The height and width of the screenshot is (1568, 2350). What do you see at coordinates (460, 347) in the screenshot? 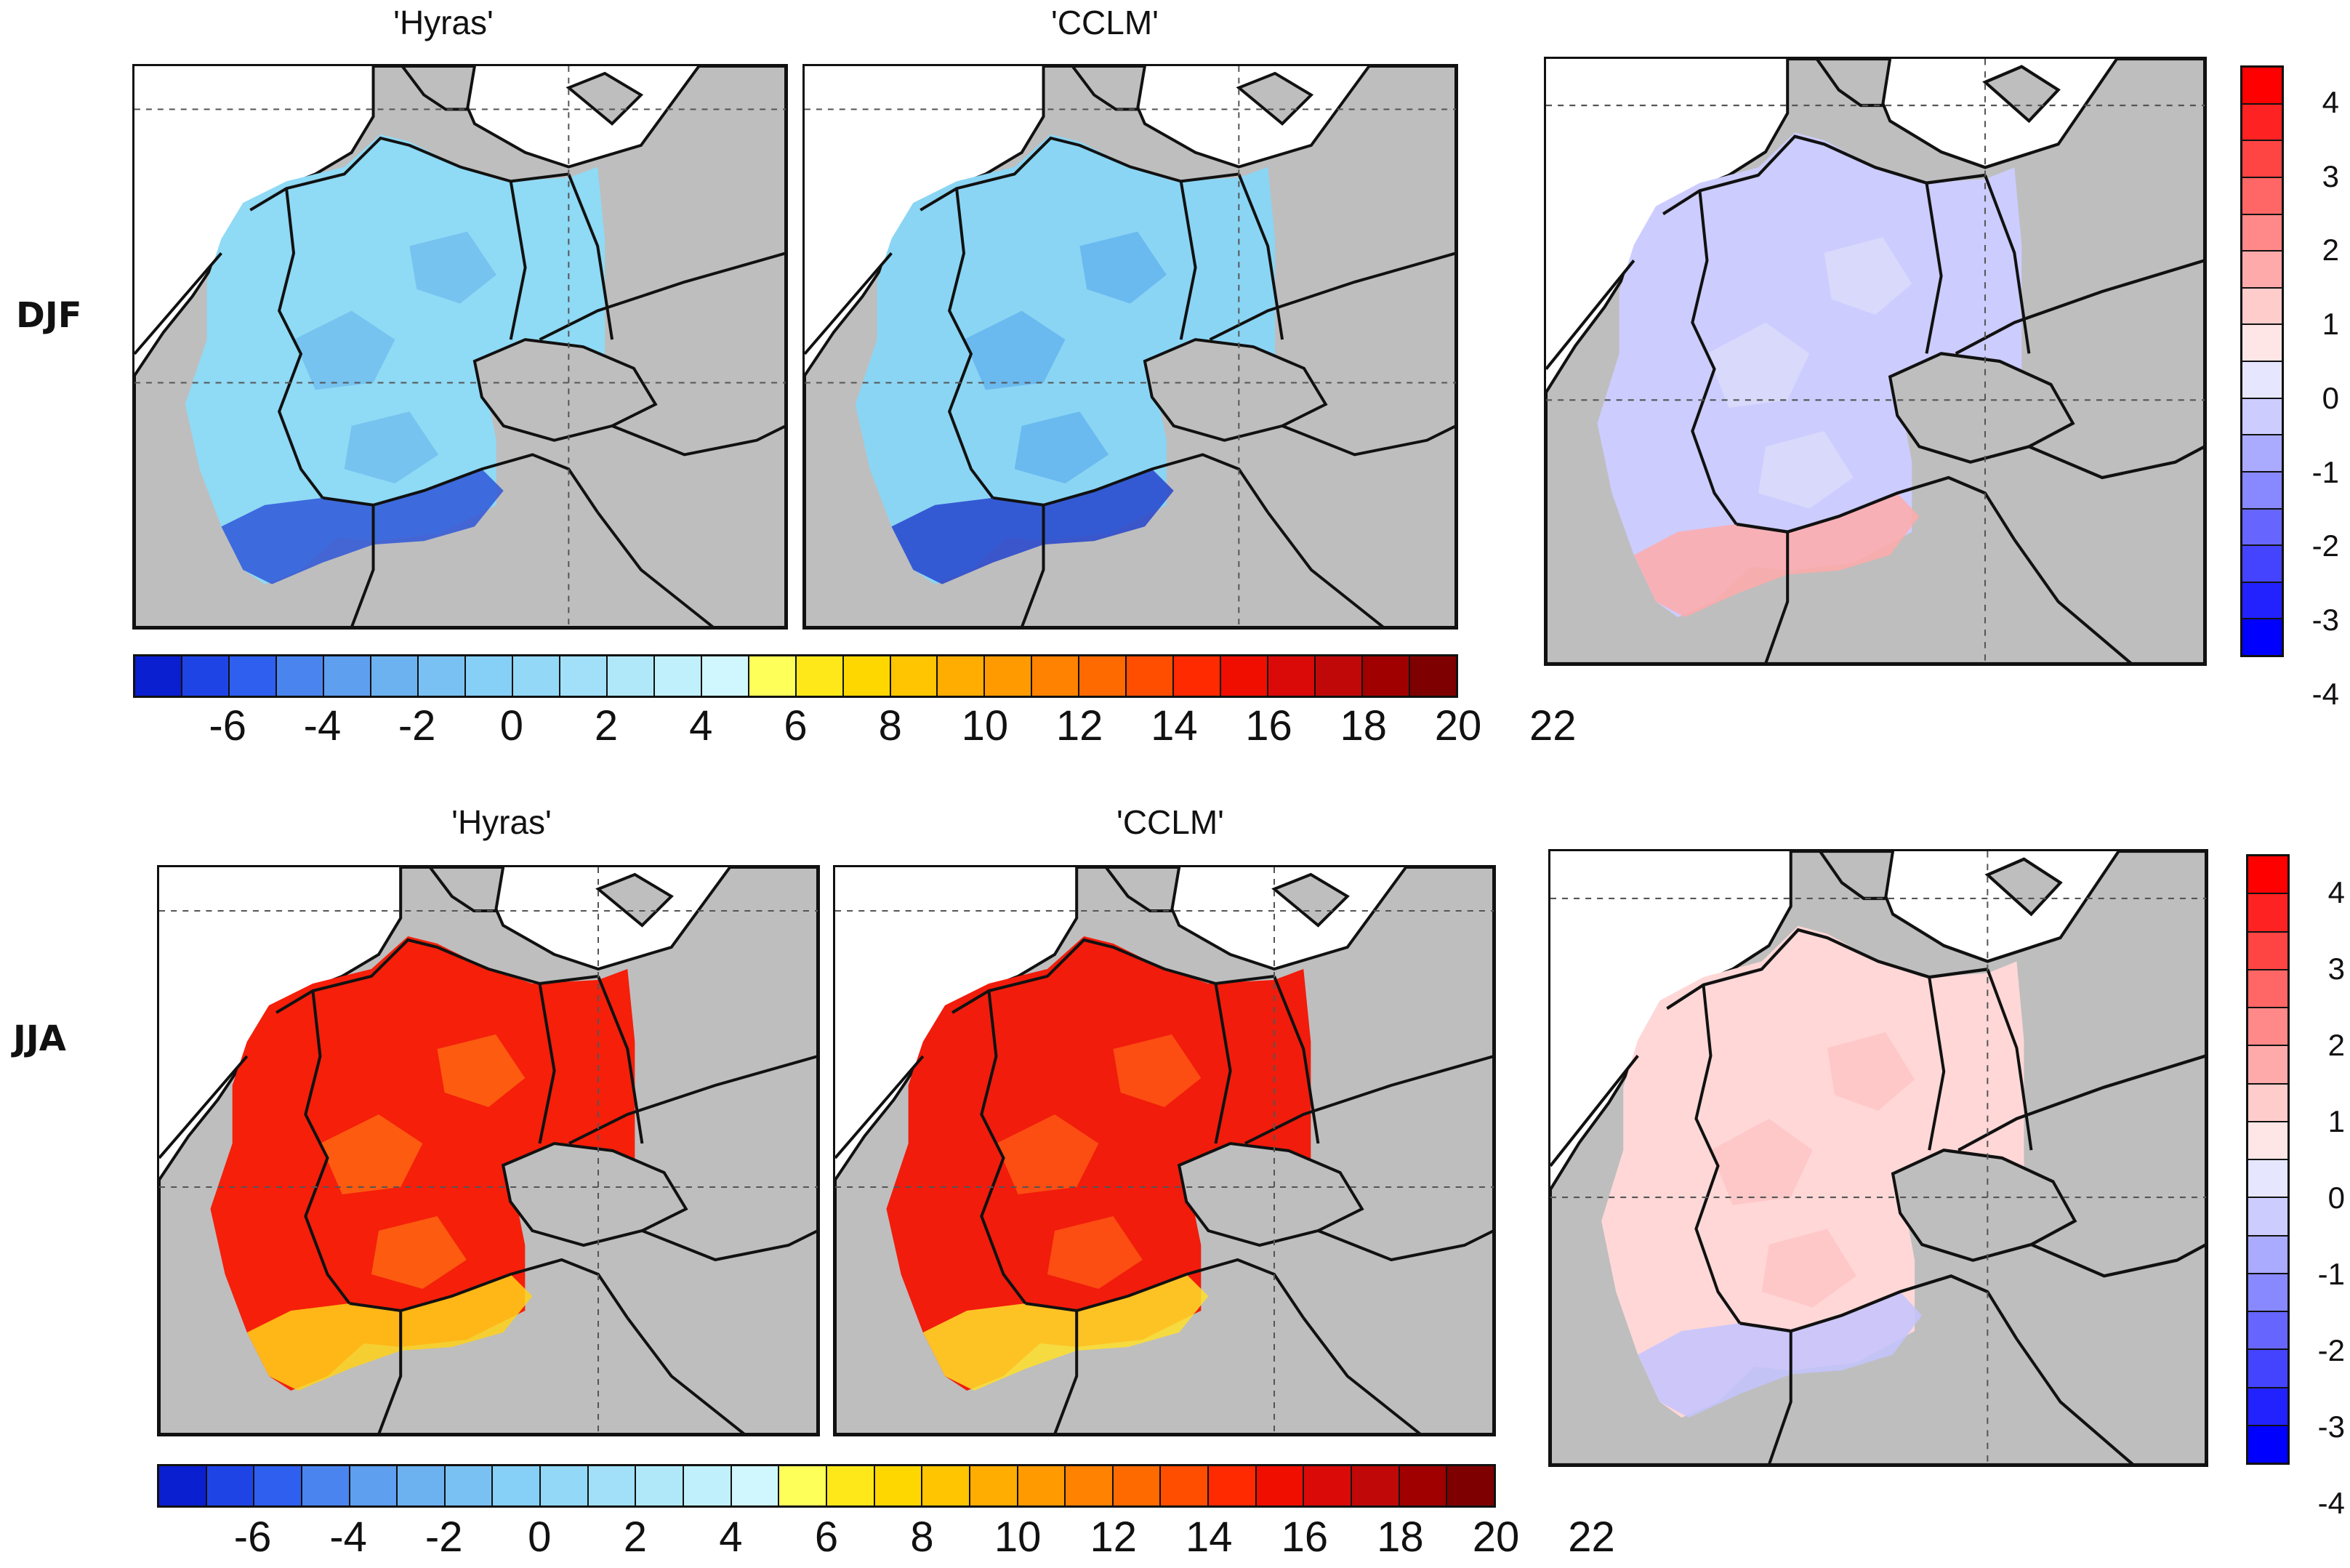
I see `map-djf-hyras` at bounding box center [460, 347].